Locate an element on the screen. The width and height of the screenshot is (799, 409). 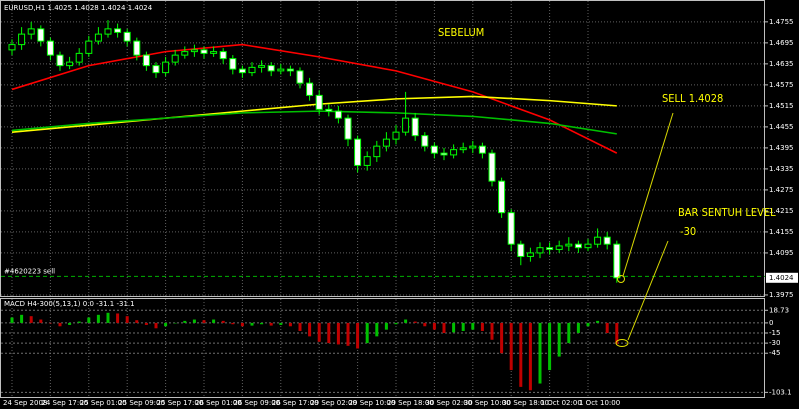
y-tick-label: 18.73 is located at coordinates (779, 310).